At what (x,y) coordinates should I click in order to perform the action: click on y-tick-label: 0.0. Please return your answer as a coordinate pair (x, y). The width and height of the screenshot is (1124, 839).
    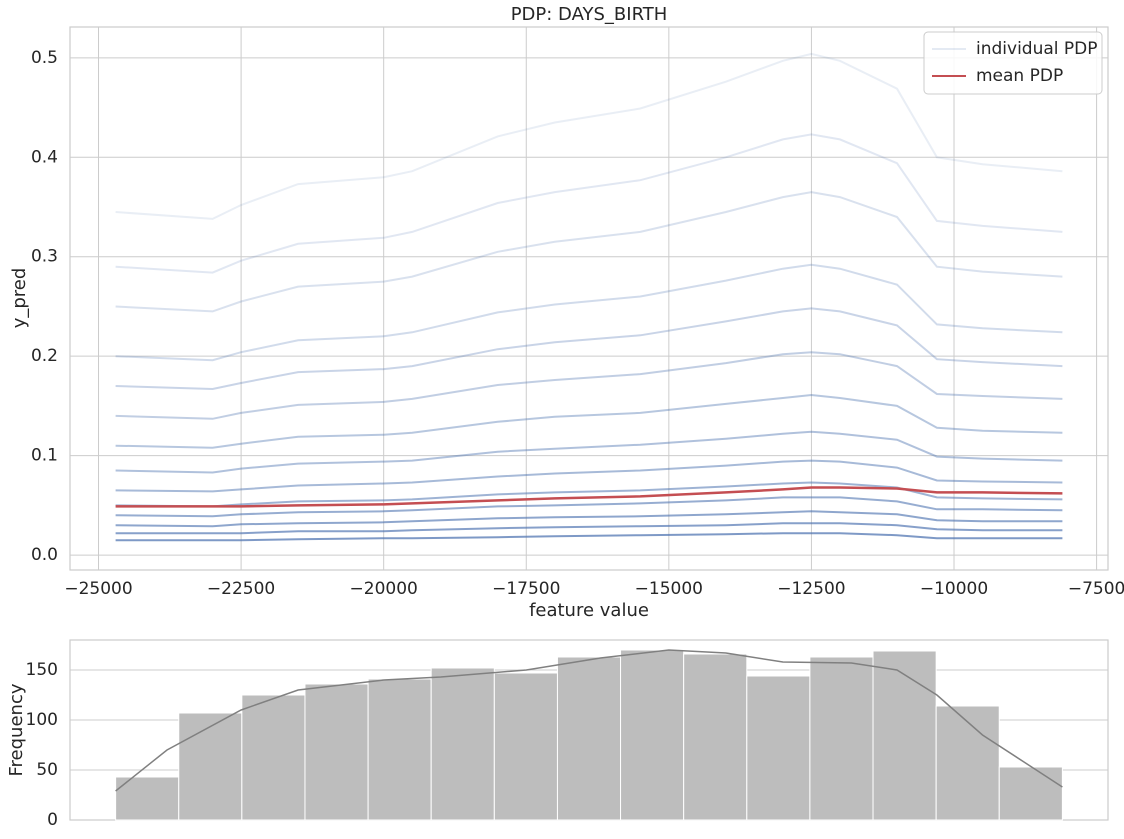
    Looking at the image, I should click on (44, 555).